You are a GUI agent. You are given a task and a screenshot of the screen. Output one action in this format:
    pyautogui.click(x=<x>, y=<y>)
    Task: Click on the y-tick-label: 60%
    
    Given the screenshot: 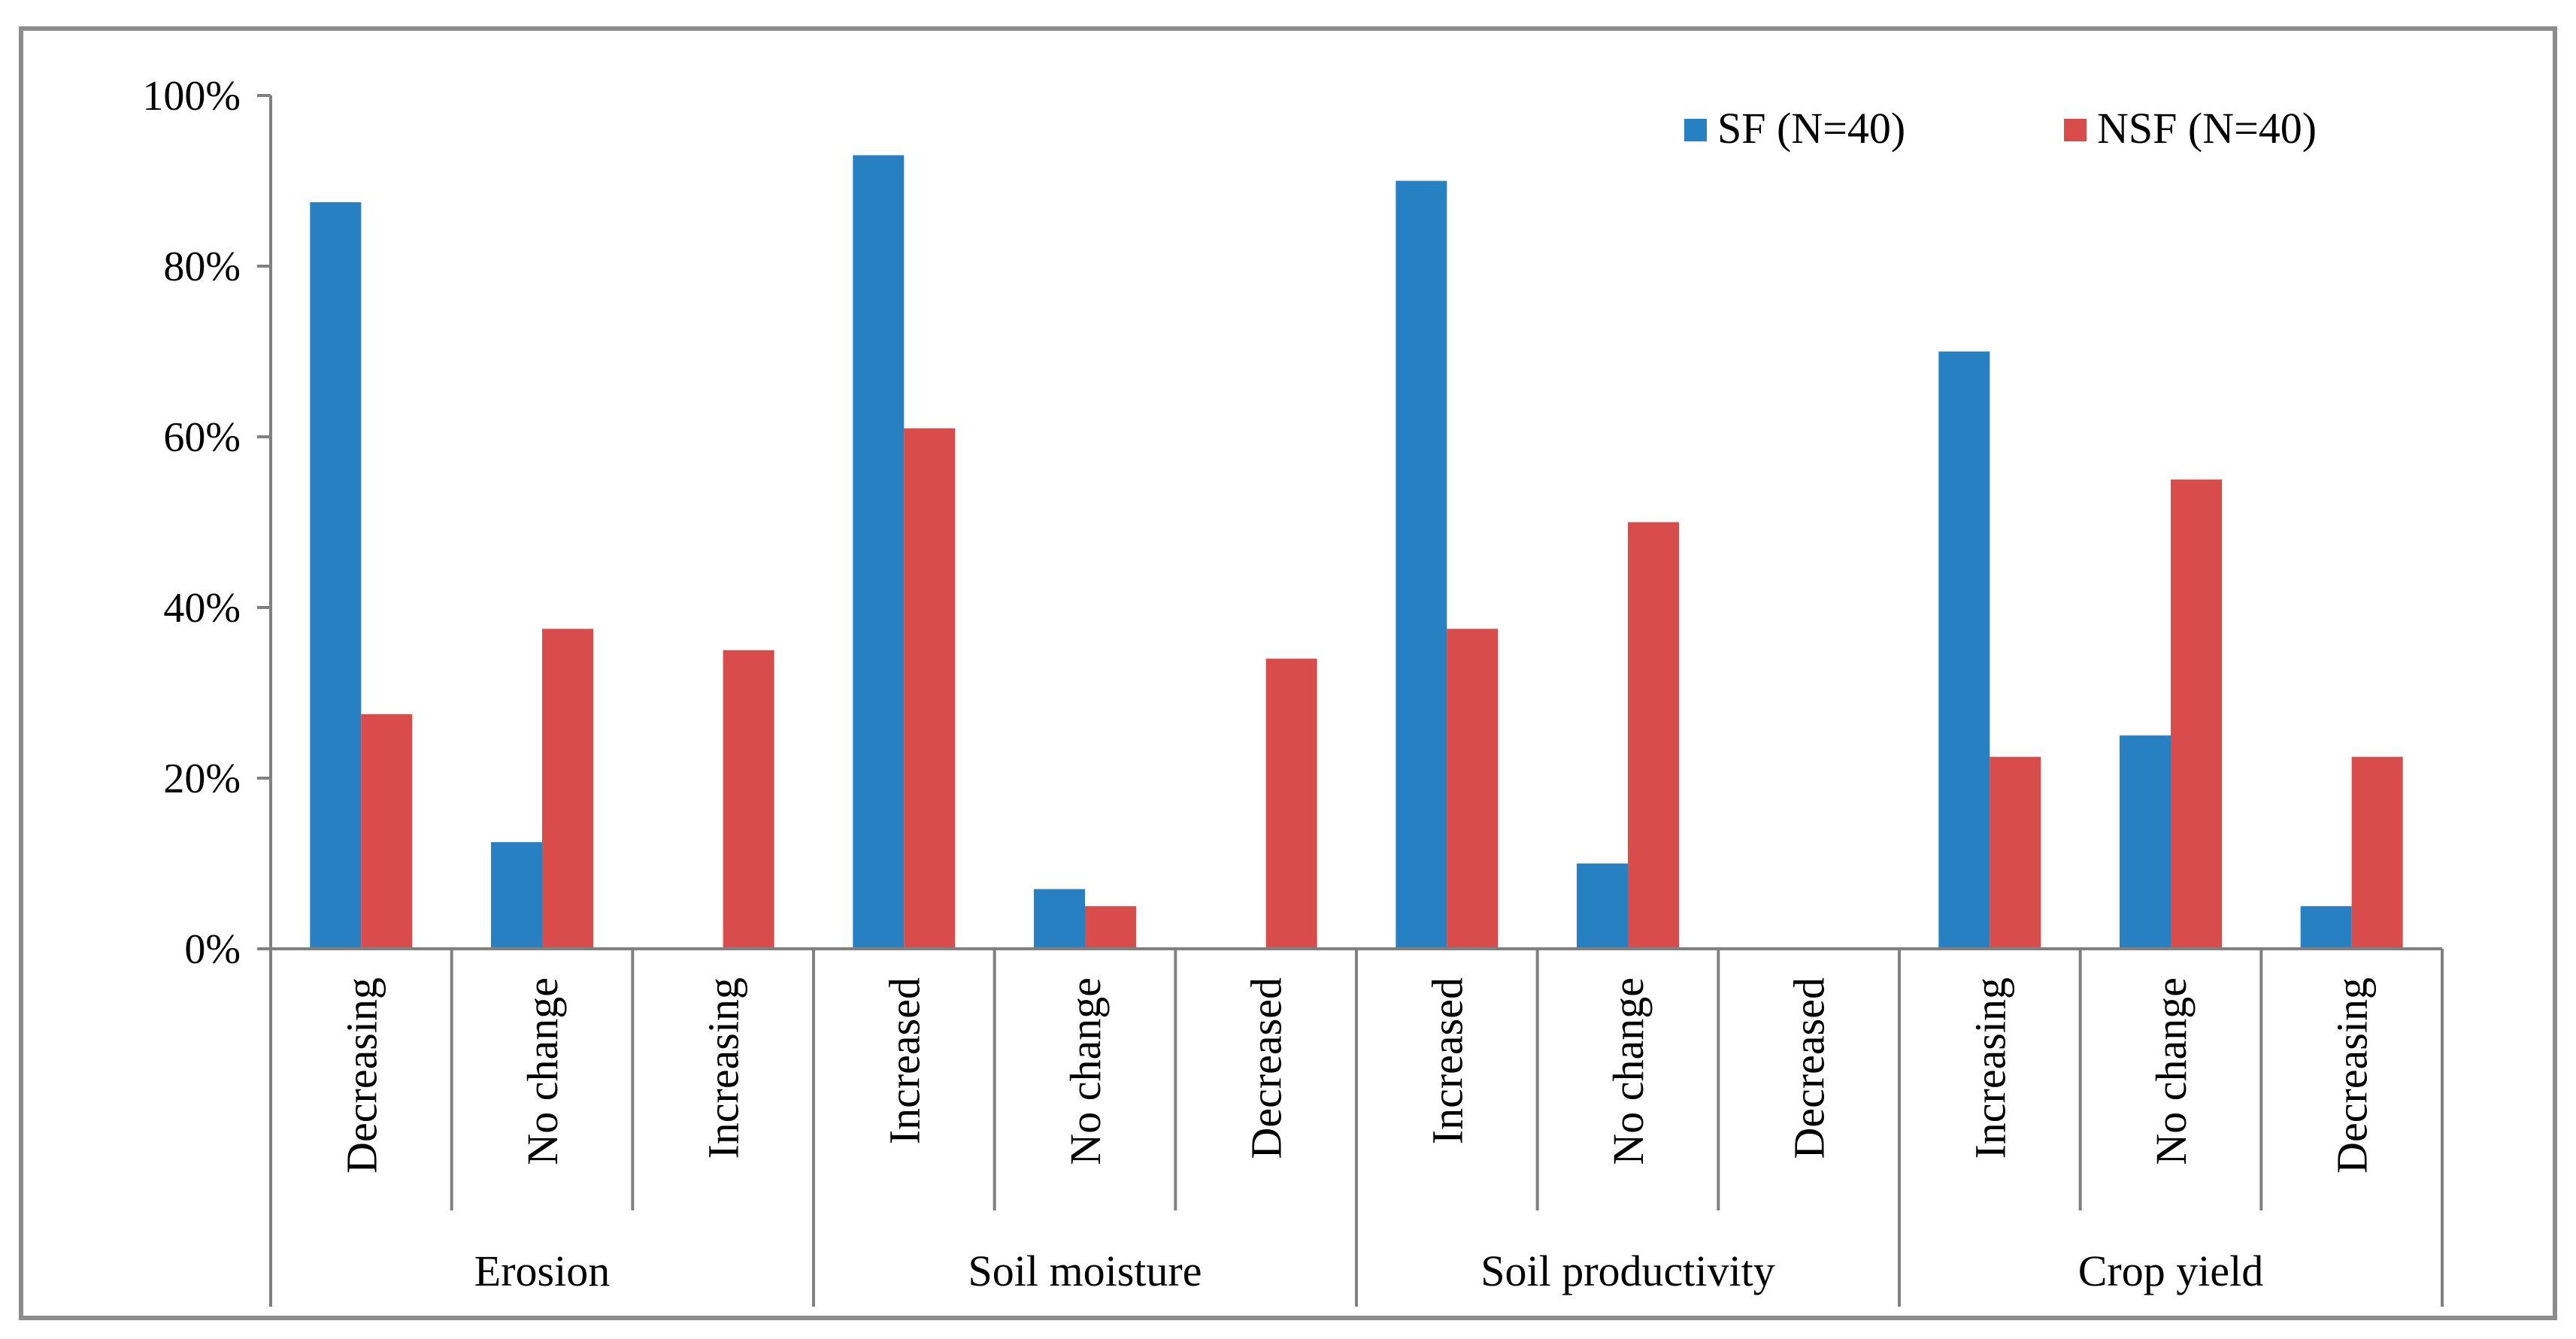 What is the action you would take?
    pyautogui.click(x=202, y=438)
    